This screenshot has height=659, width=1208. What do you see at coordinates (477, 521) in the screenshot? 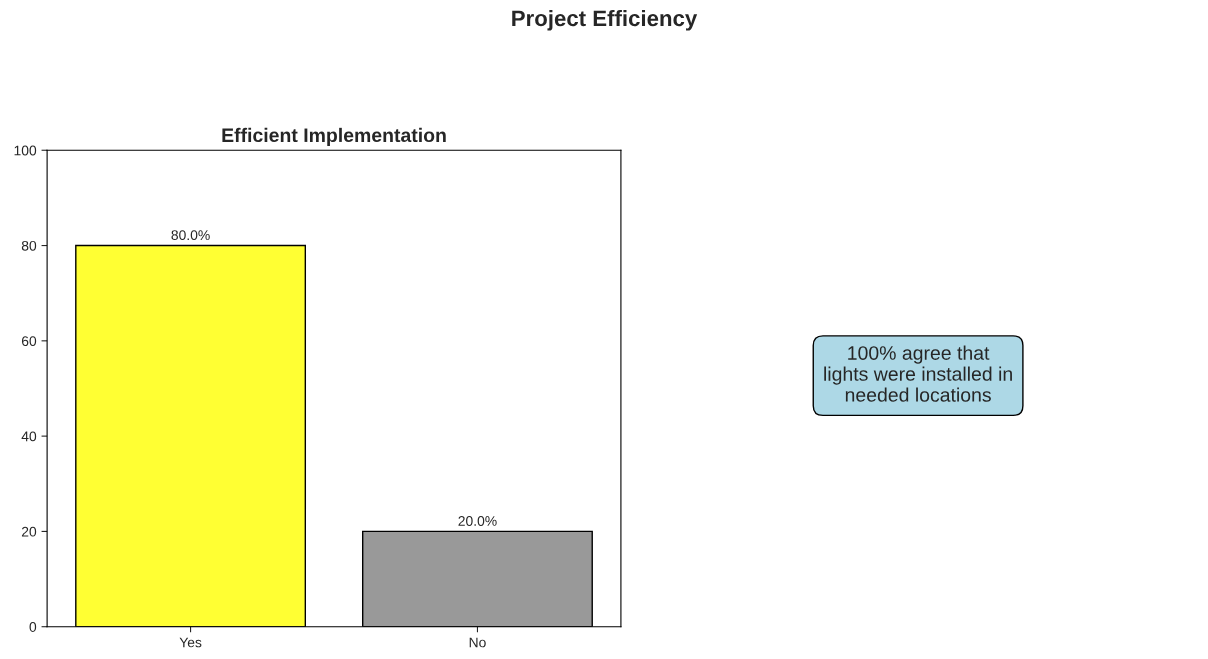
I see `data-label: 20.0%` at bounding box center [477, 521].